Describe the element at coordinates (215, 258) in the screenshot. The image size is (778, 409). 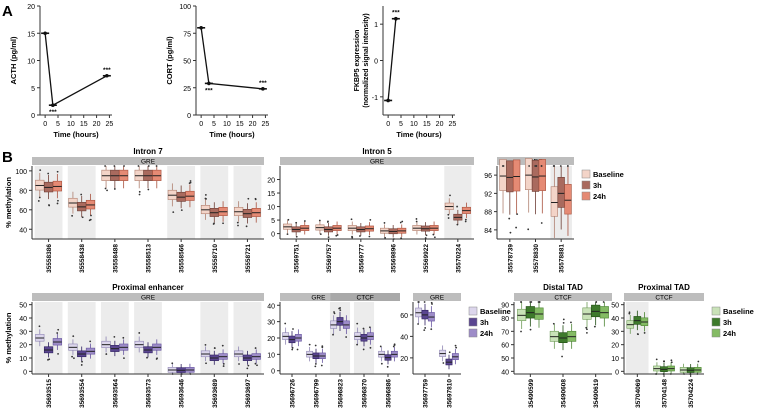
I see `x-tick-label: 35558710` at that location.